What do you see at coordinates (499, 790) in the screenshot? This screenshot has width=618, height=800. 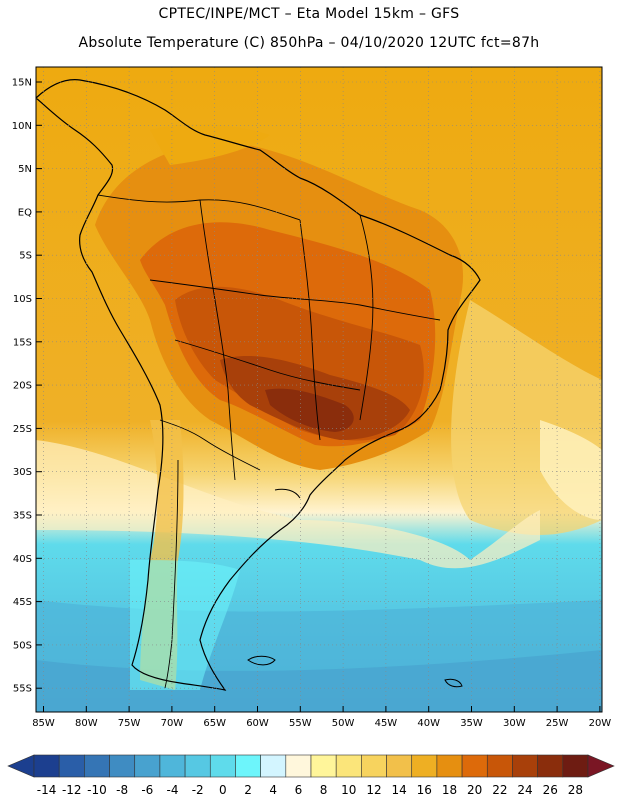 I see `colorbar-label: 22` at bounding box center [499, 790].